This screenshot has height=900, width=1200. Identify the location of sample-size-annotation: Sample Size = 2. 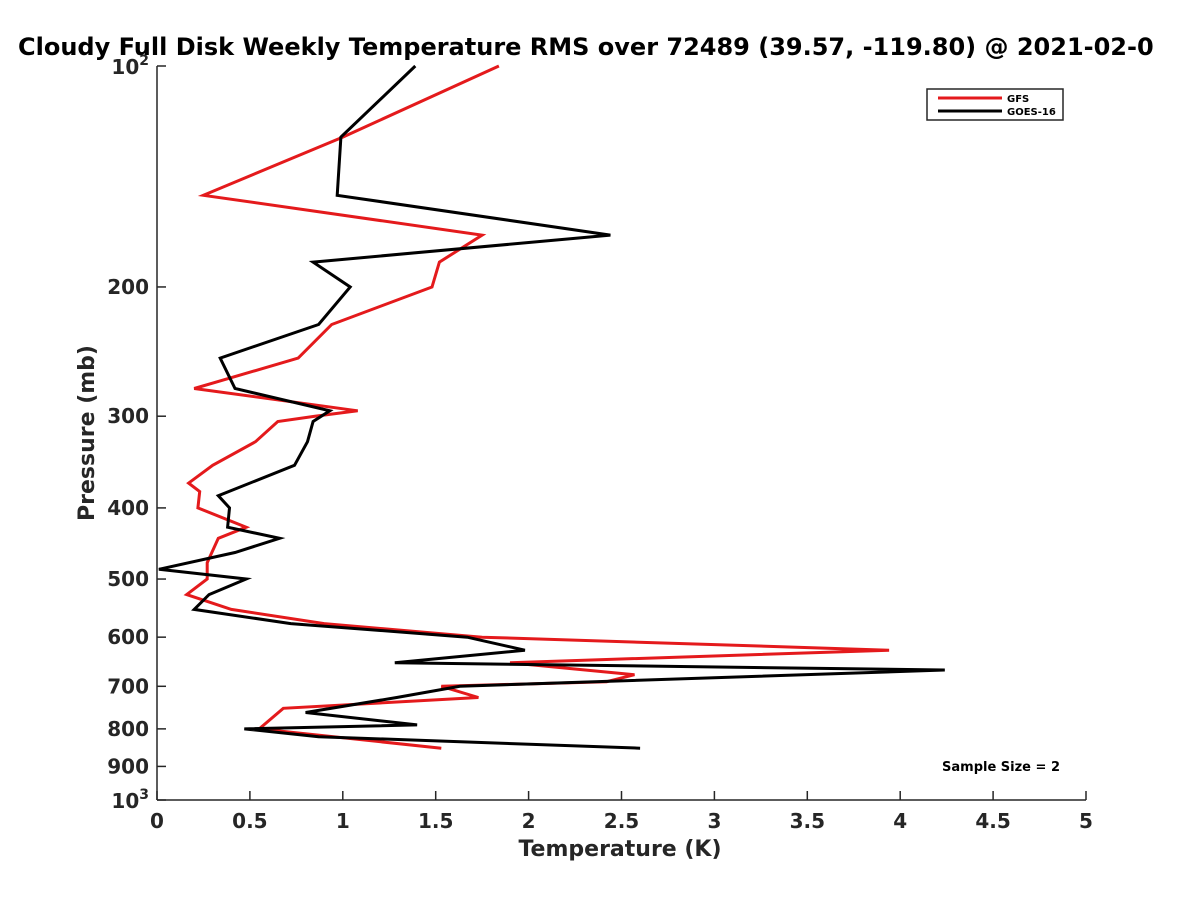
(1001, 767).